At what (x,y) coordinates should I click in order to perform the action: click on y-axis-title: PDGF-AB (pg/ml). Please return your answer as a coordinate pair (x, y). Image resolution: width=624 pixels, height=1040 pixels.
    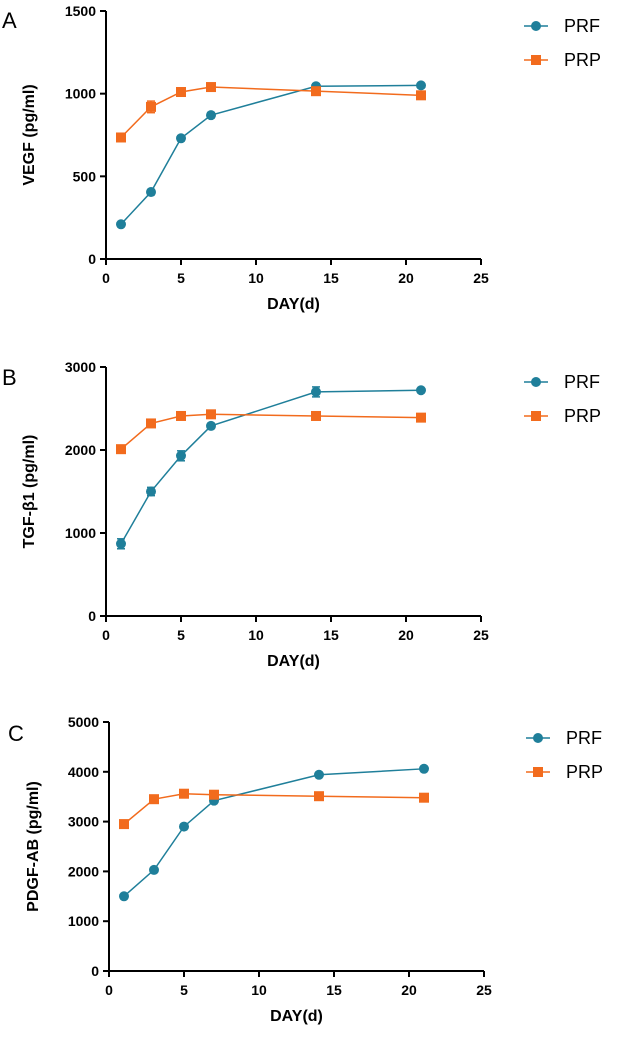
    Looking at the image, I should click on (33, 846).